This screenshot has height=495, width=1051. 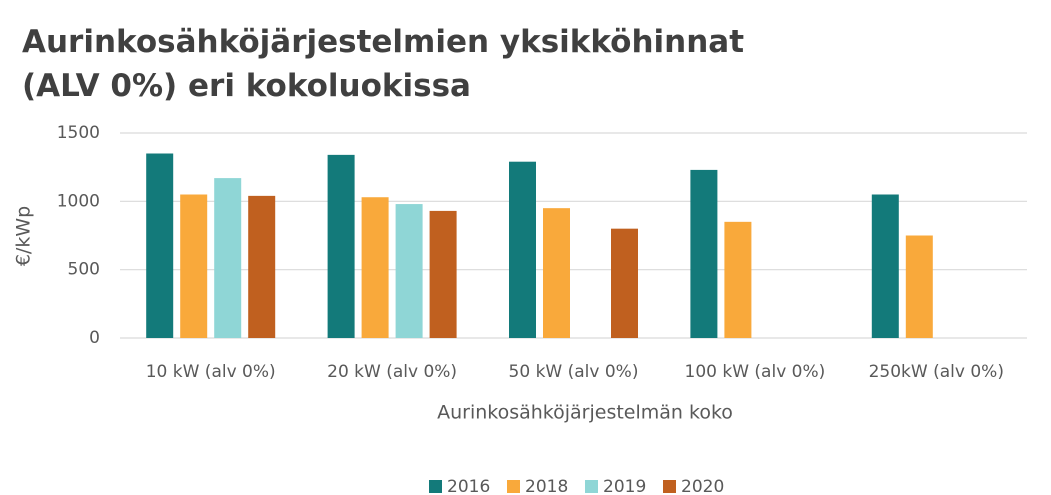 What do you see at coordinates (702, 486) in the screenshot?
I see `legend-label: 2020` at bounding box center [702, 486].